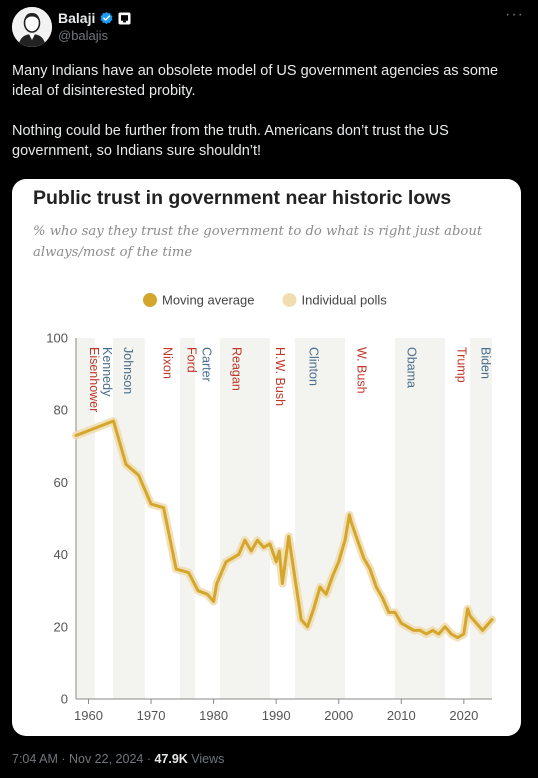  Describe the element at coordinates (35, 759) in the screenshot. I see `post-time: 7:04 AM` at that location.